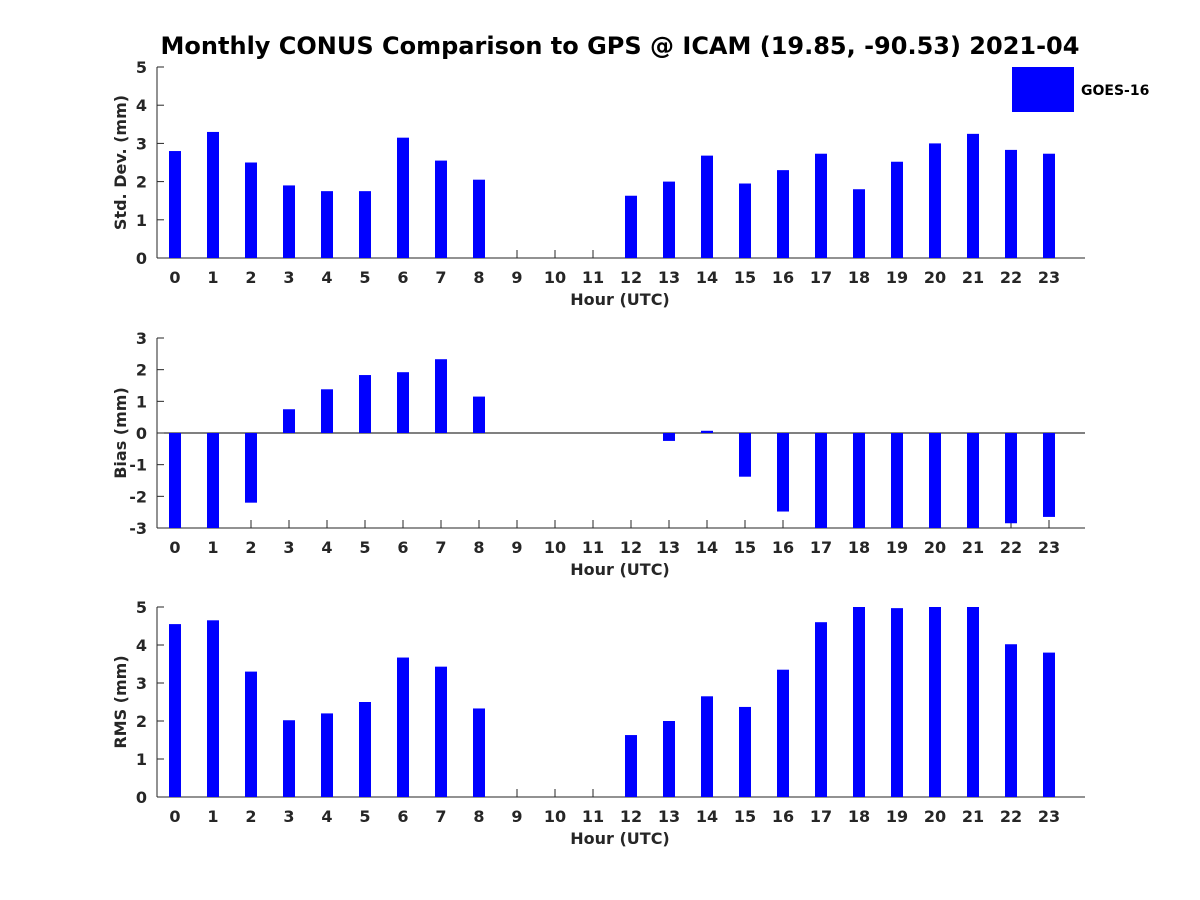  What do you see at coordinates (138, 496) in the screenshot?
I see `y-tick-label: -2` at bounding box center [138, 496].